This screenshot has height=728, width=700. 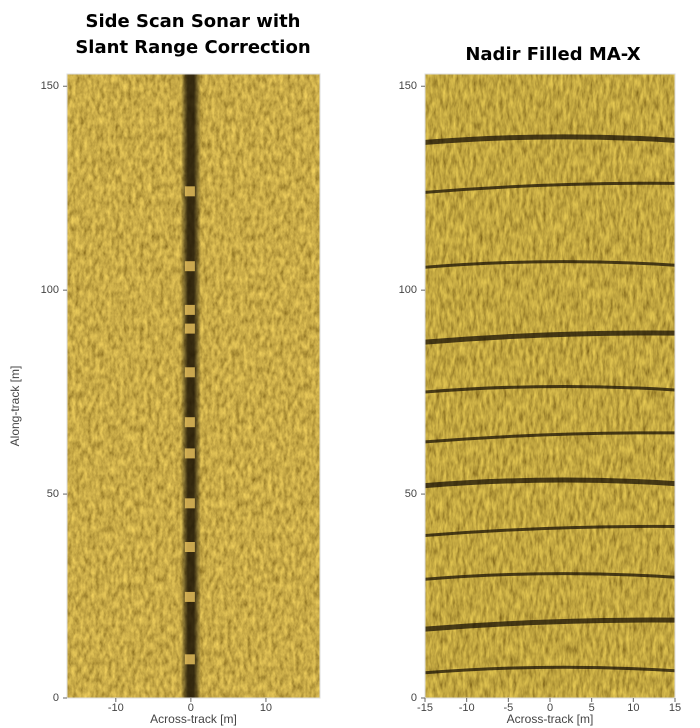 What do you see at coordinates (192, 21) in the screenshot?
I see `chart-title: Side Scan Sonar with` at bounding box center [192, 21].